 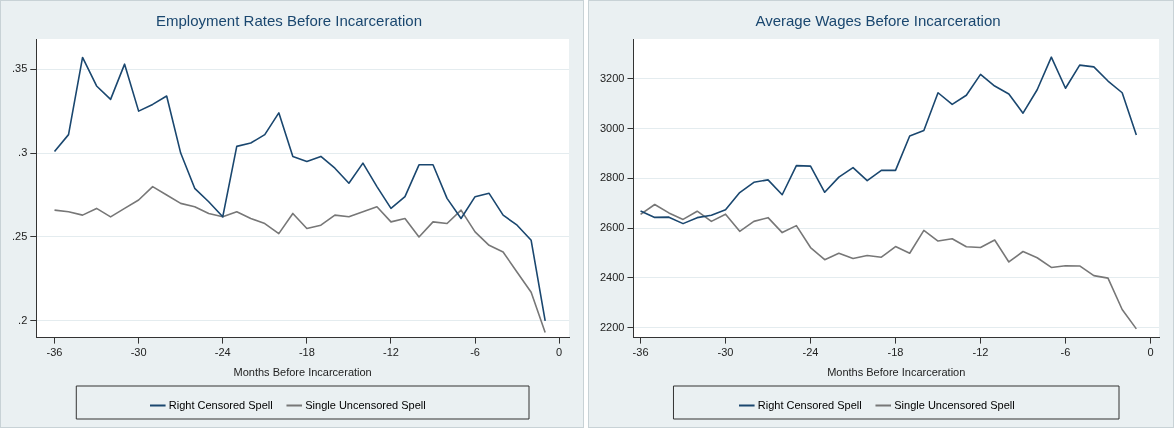 What do you see at coordinates (19, 68) in the screenshot?
I see `y-tick-label: .35` at bounding box center [19, 68].